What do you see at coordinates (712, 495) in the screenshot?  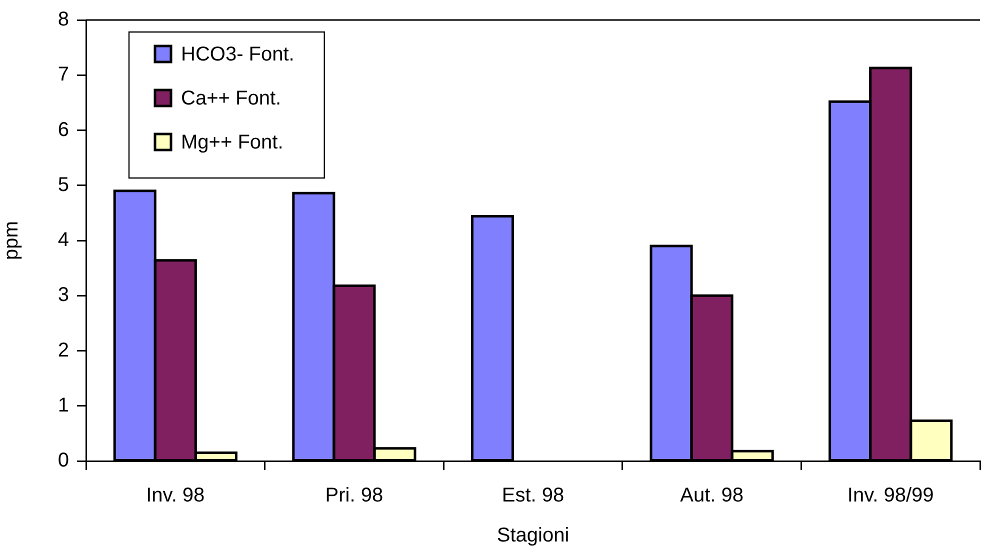 I see `x-tick-label: Aut. 98` at bounding box center [712, 495].